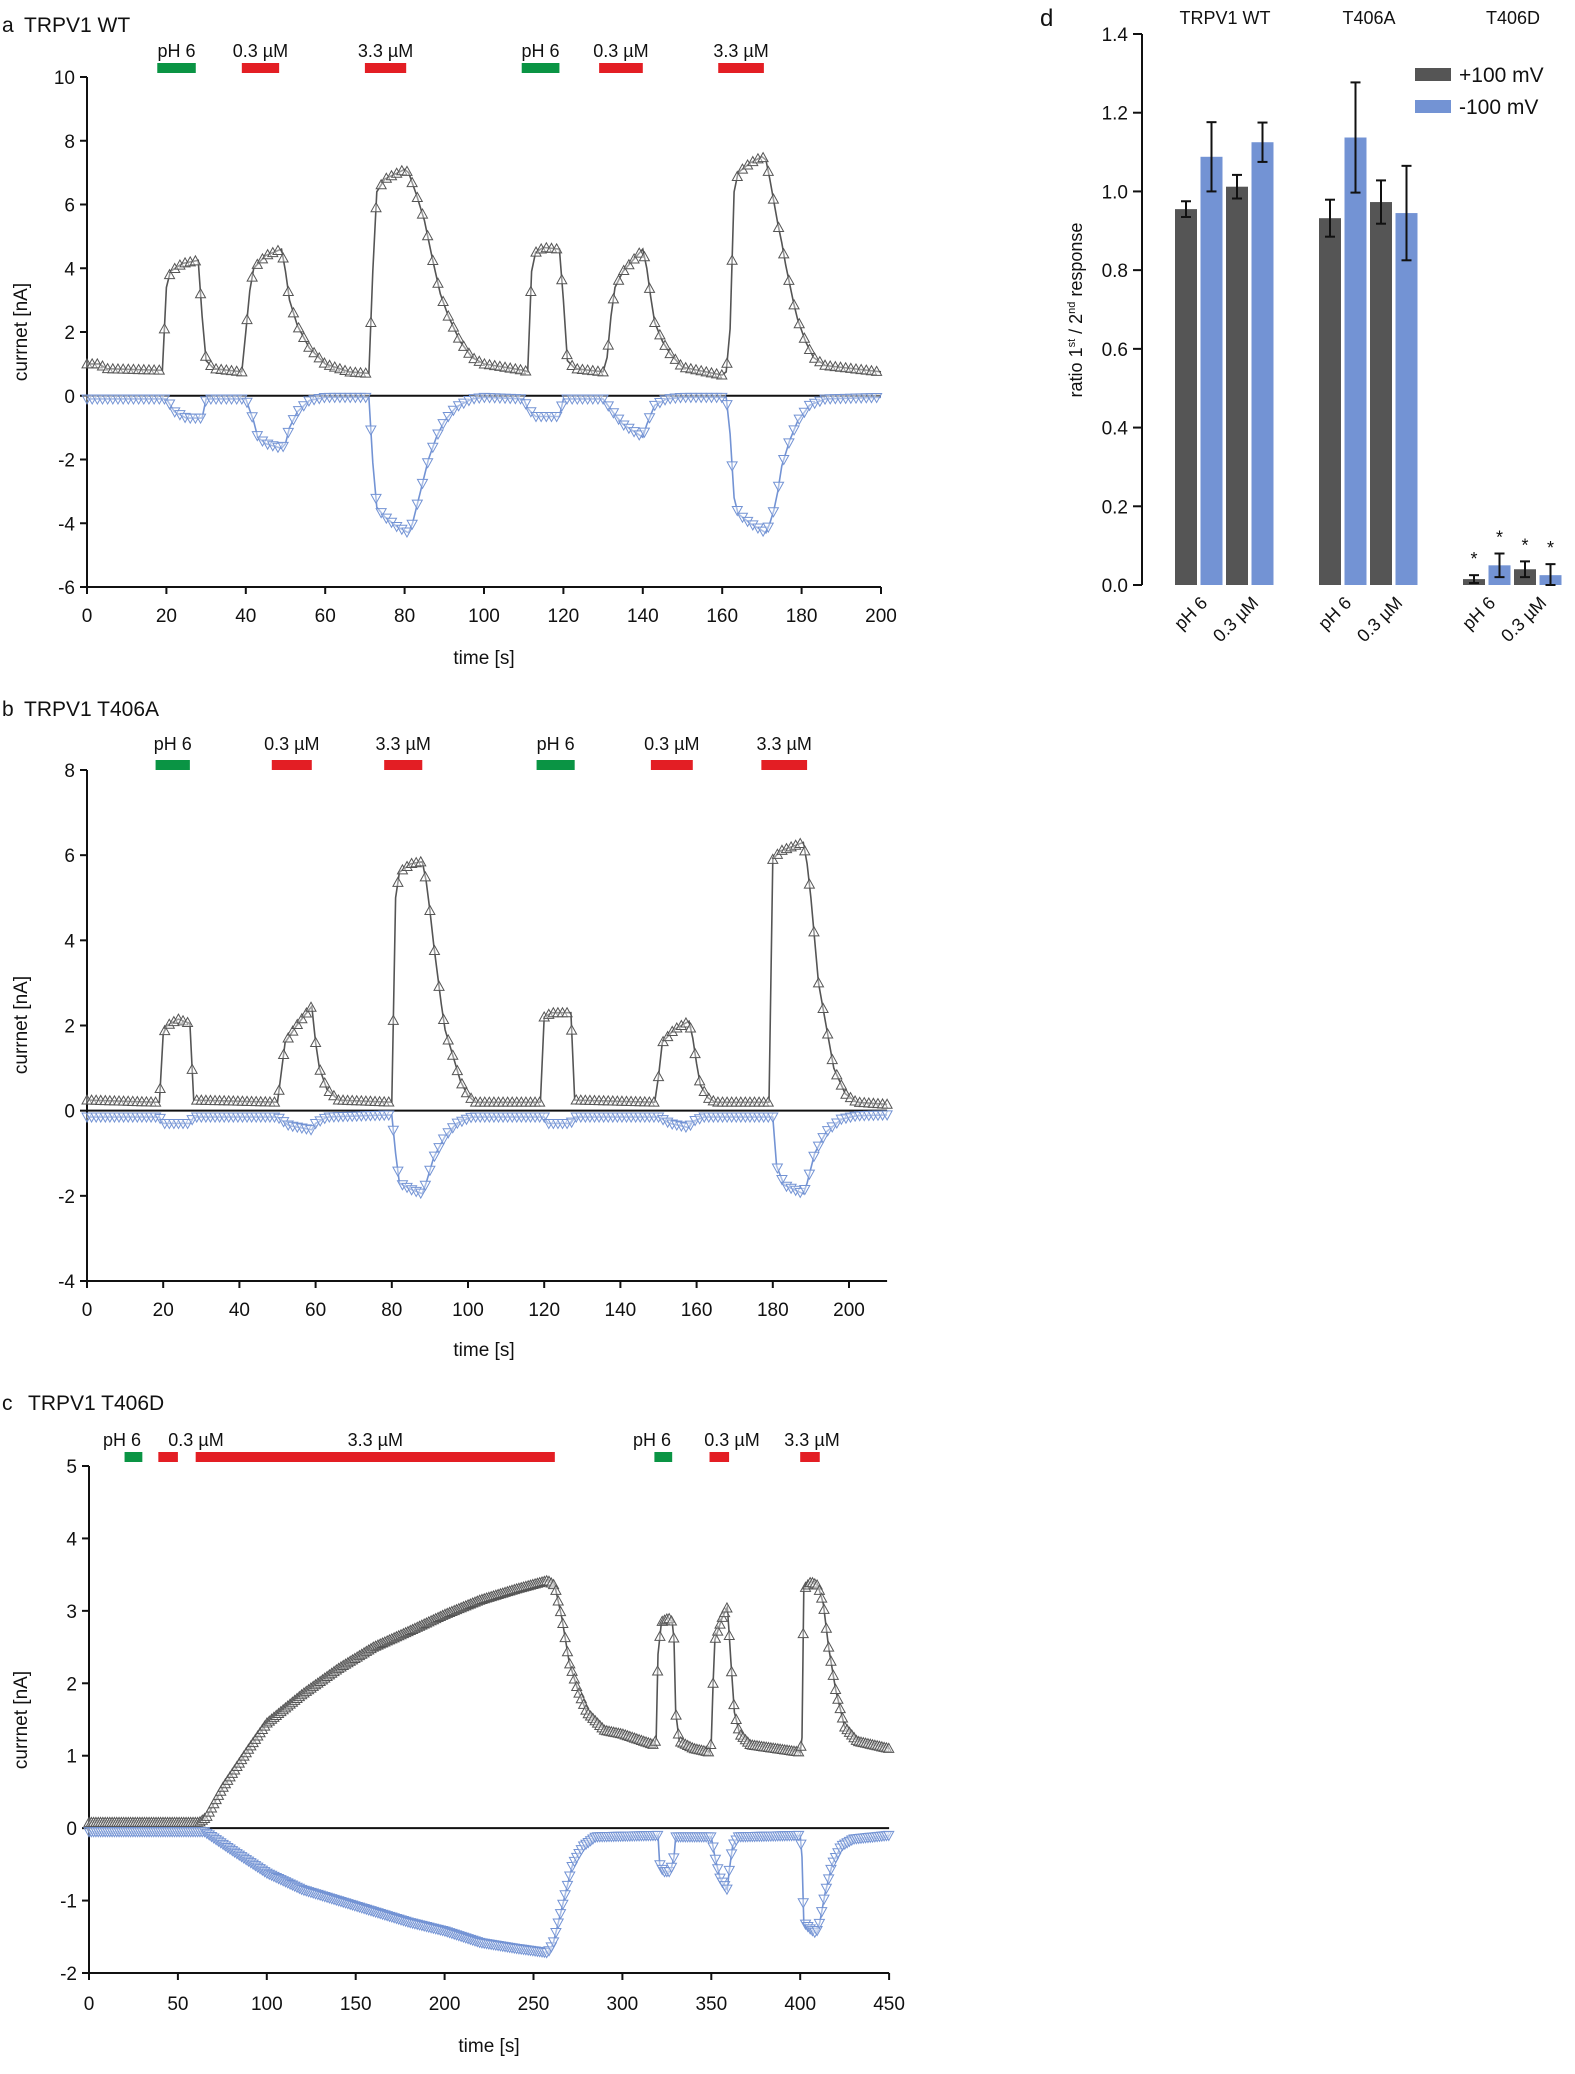 The height and width of the screenshot is (2074, 1575). Describe the element at coordinates (540, 68) in the screenshot. I see `application-bar-ph` at that location.